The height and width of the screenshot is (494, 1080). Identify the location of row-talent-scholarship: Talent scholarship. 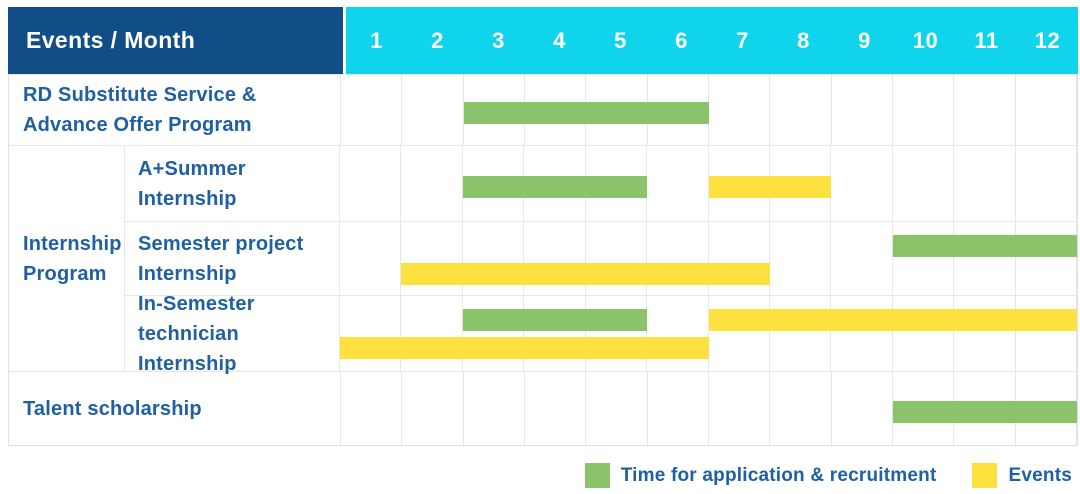
(543, 408).